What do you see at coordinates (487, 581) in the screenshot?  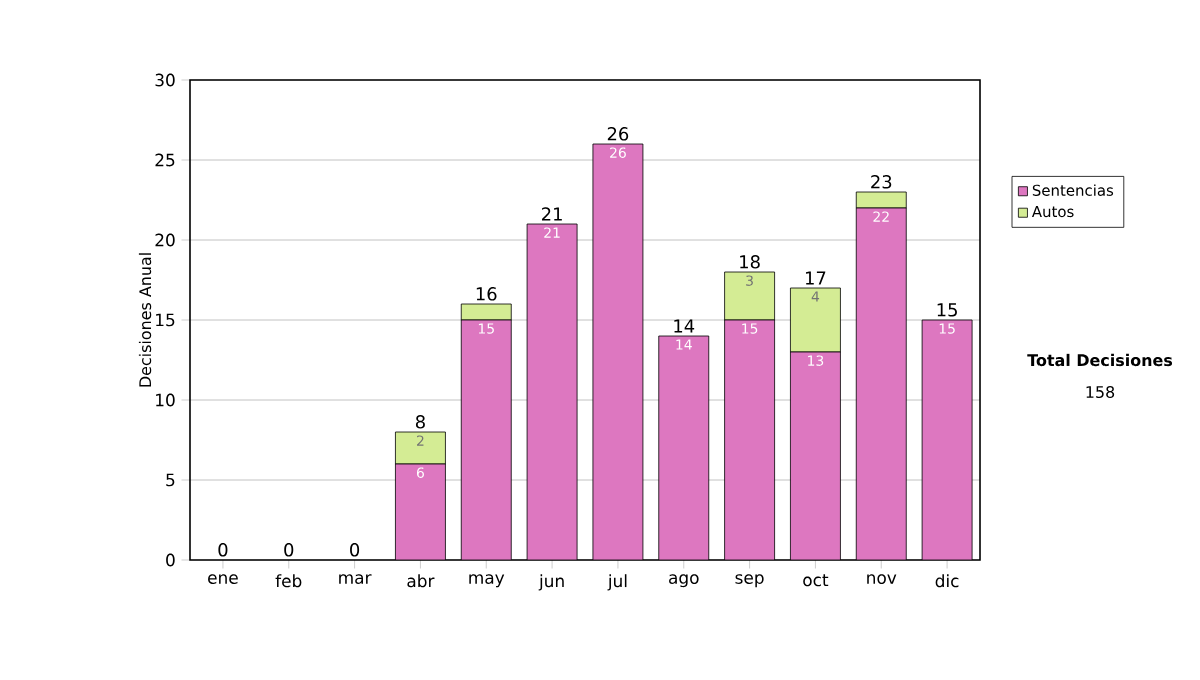 I see `x-tick-label: may` at bounding box center [487, 581].